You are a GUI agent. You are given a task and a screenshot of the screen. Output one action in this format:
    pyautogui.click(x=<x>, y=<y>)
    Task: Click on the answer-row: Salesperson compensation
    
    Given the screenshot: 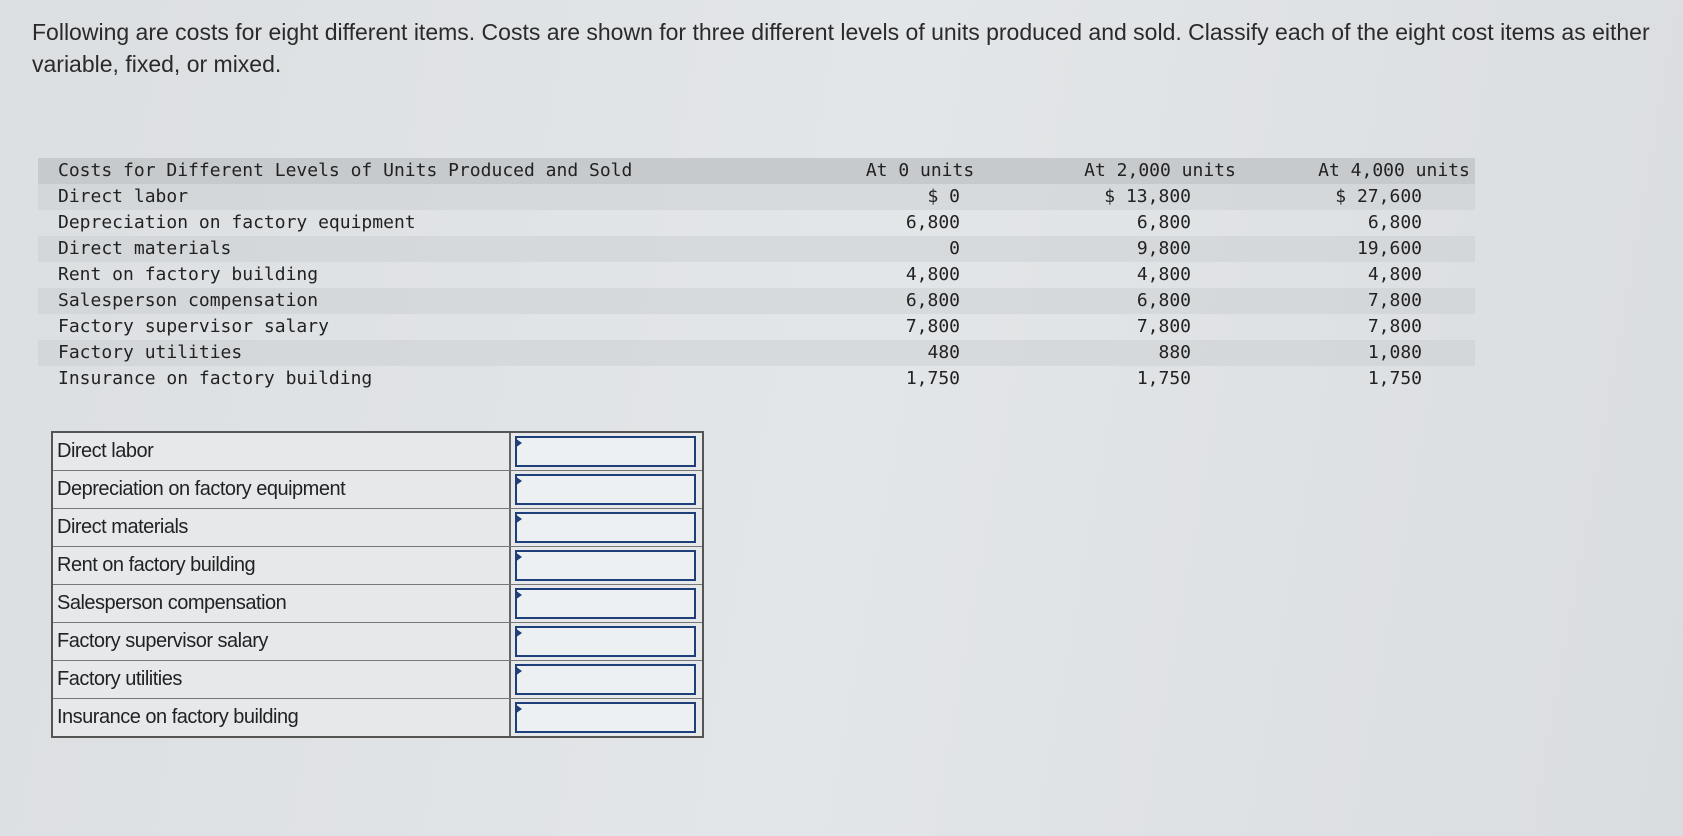 What is the action you would take?
    pyautogui.click(x=377, y=604)
    